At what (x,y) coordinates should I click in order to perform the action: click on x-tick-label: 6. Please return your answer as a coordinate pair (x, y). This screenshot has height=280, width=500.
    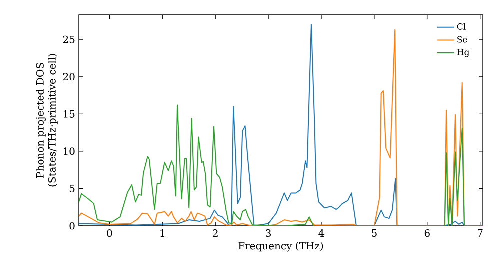
    Looking at the image, I should click on (427, 234).